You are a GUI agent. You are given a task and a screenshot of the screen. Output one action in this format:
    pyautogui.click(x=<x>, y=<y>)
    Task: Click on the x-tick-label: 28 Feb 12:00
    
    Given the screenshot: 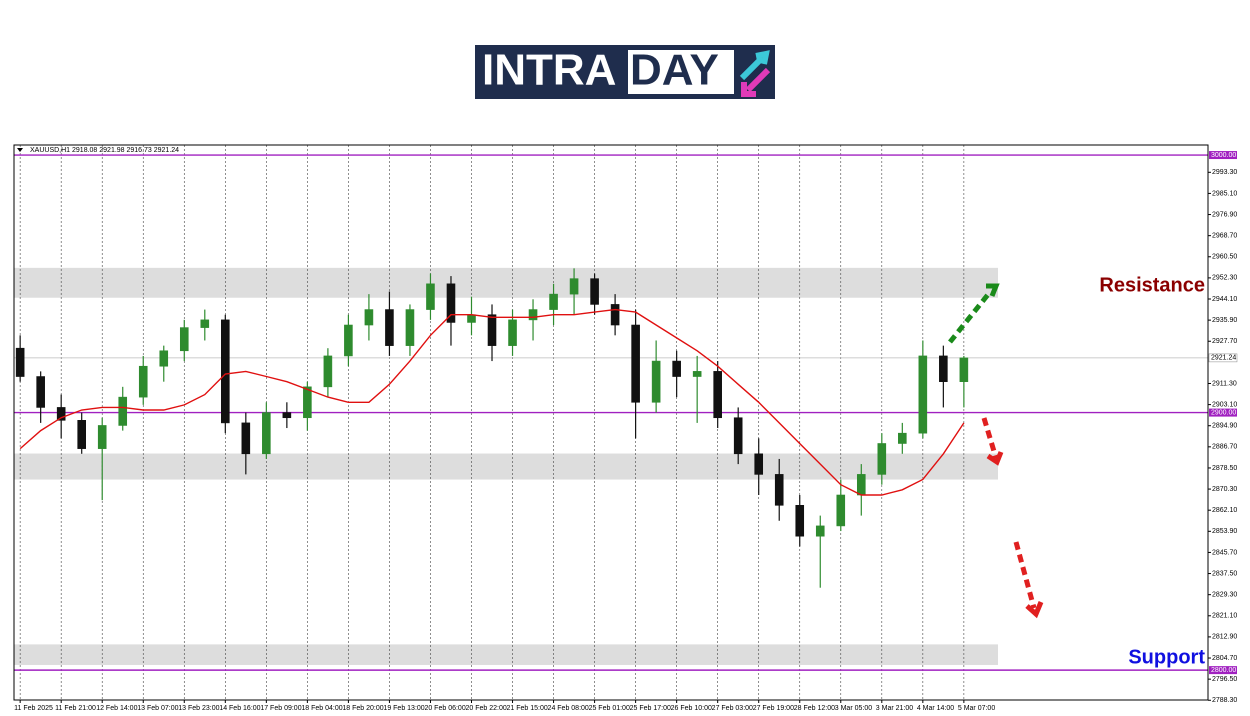 What is the action you would take?
    pyautogui.click(x=814, y=708)
    